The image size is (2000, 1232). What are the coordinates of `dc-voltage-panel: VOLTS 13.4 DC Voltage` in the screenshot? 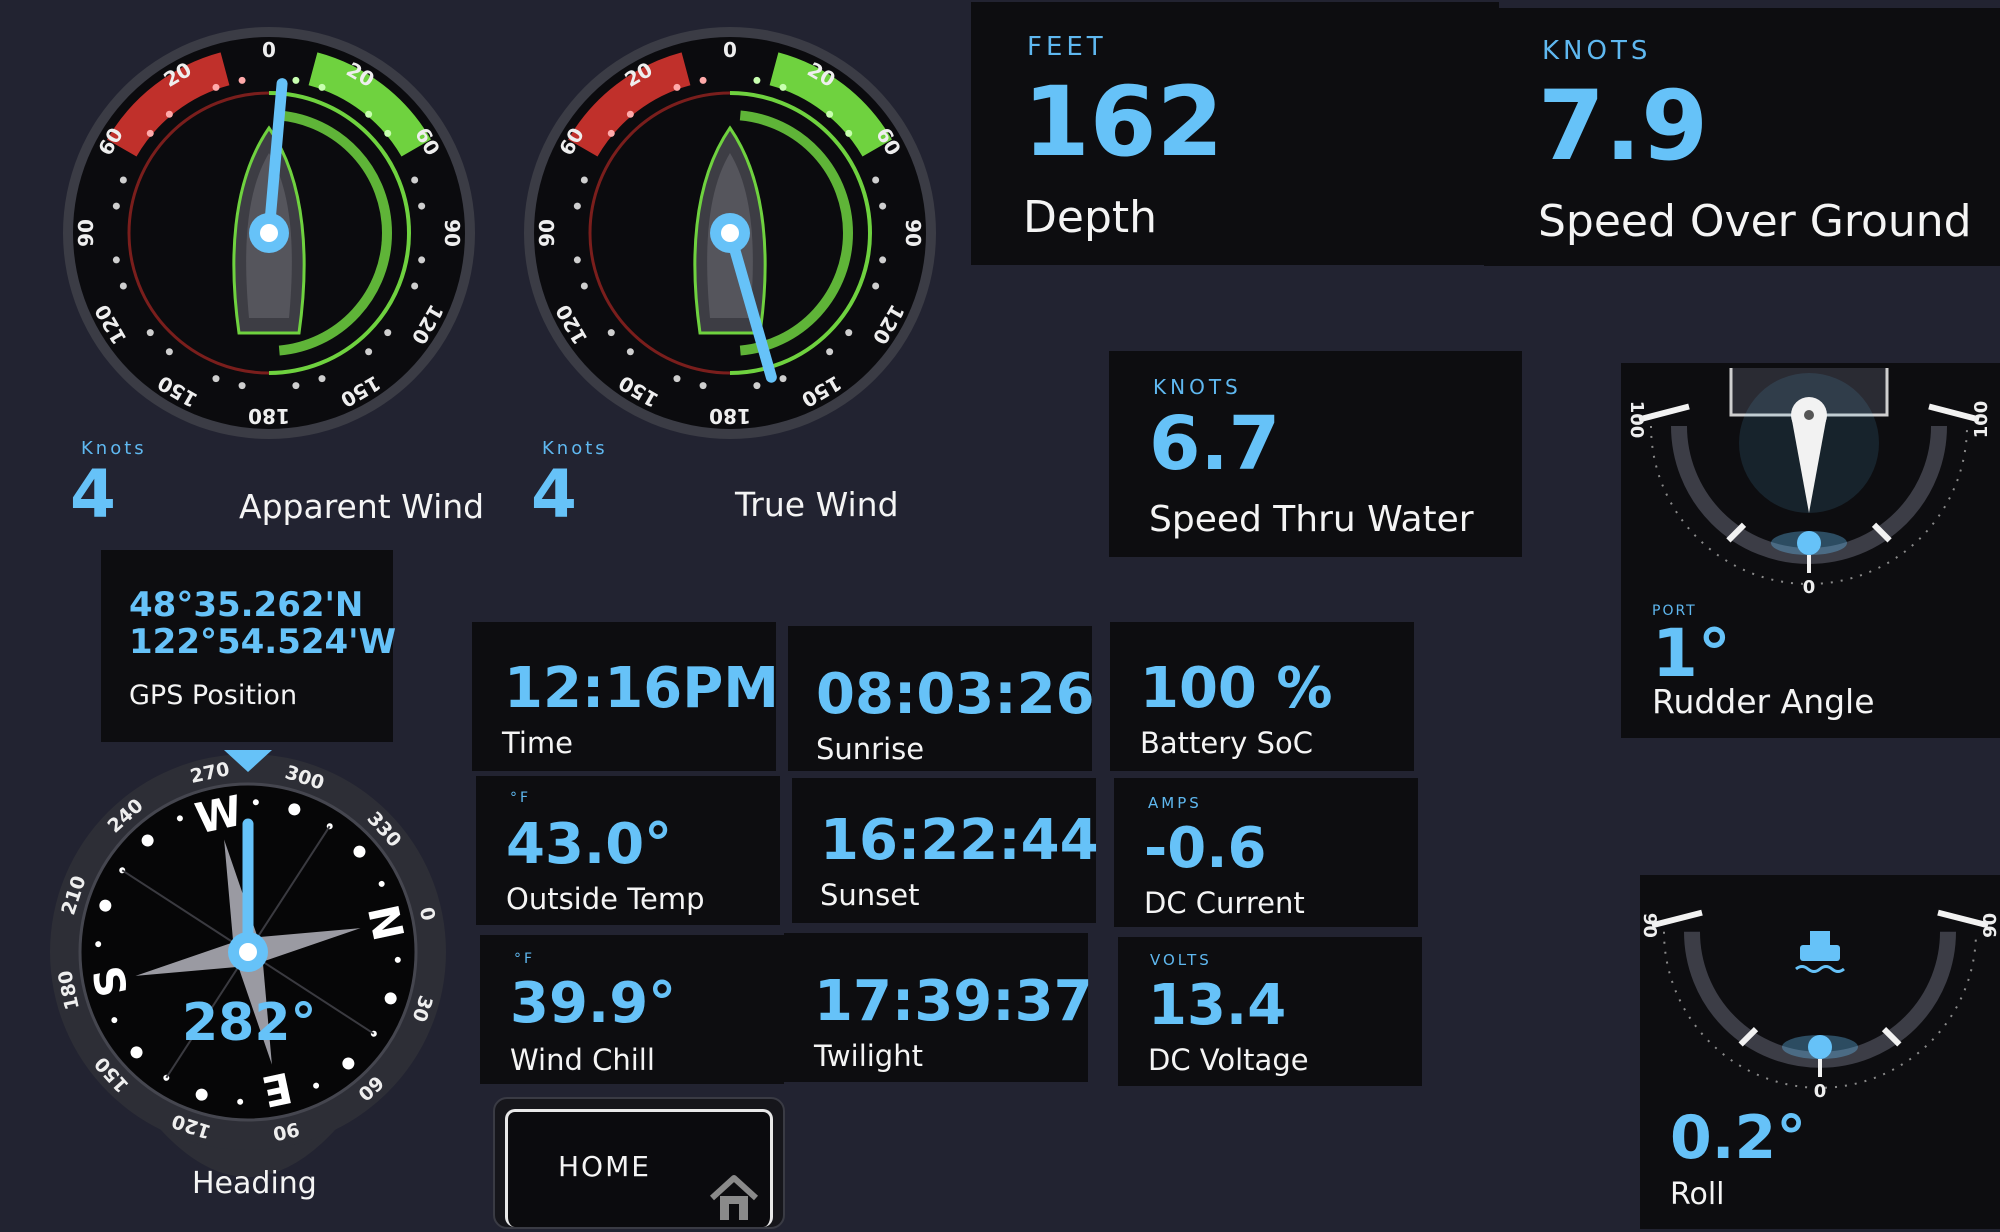 It's located at (1270, 1011).